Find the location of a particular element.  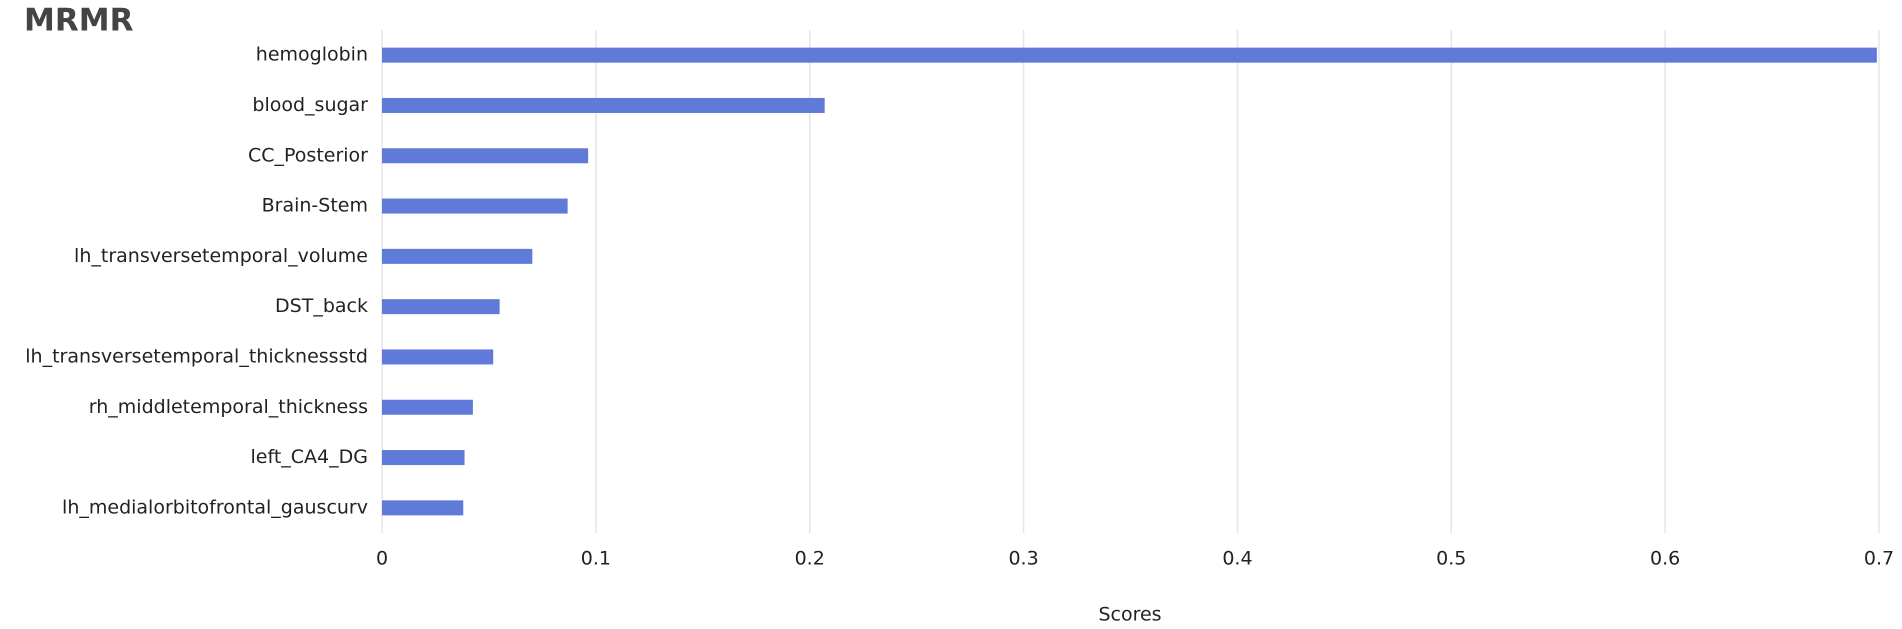

y-tick-label: blood_sugar is located at coordinates (310, 105).